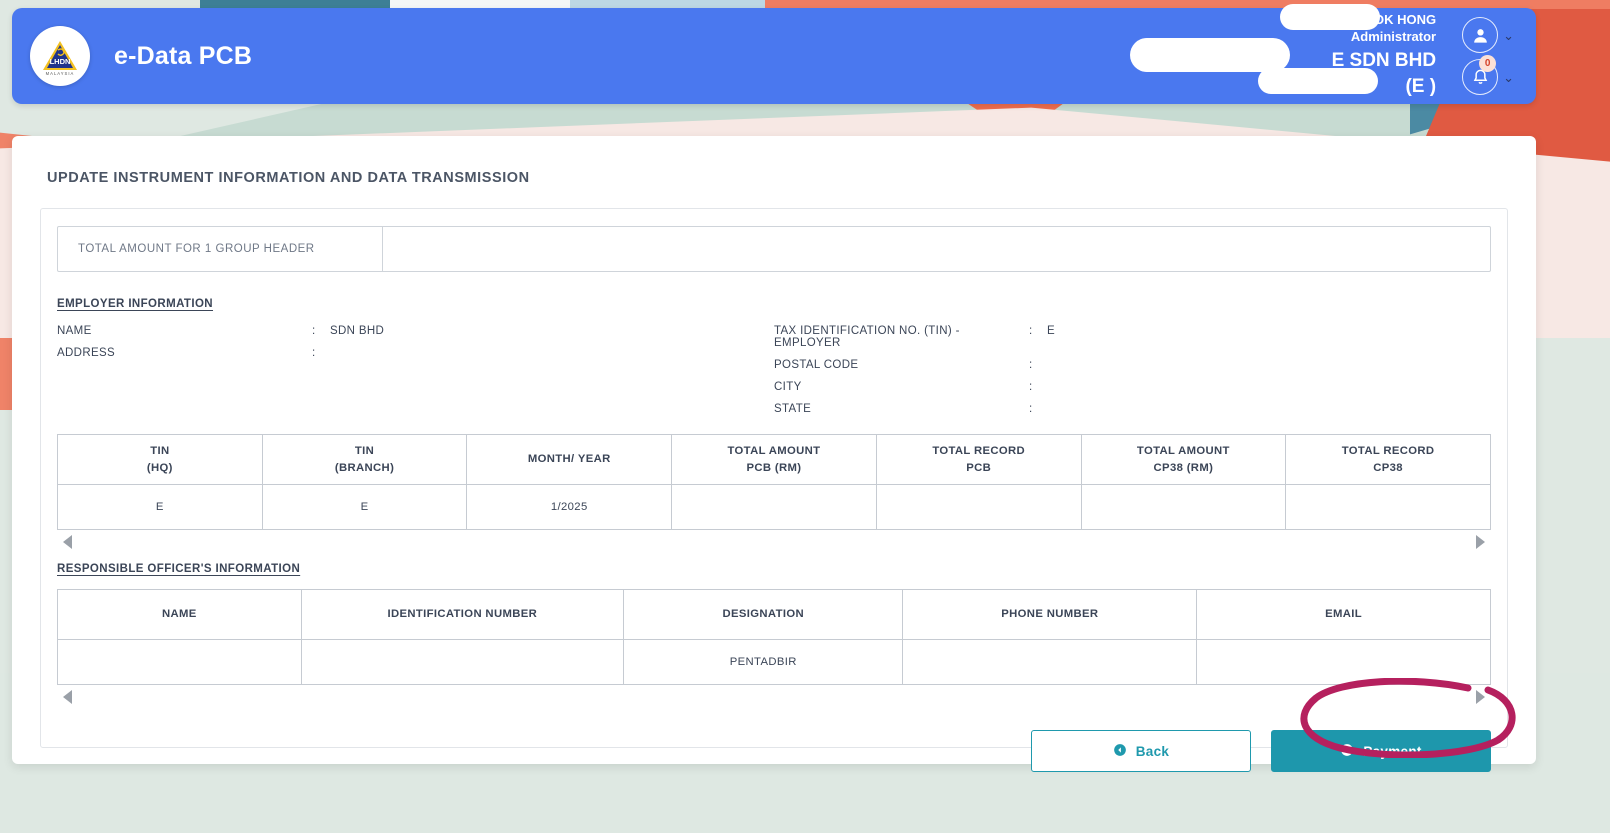 This screenshot has height=833, width=1610. Describe the element at coordinates (60, 61) in the screenshot. I see `svg-text: LHDN` at that location.